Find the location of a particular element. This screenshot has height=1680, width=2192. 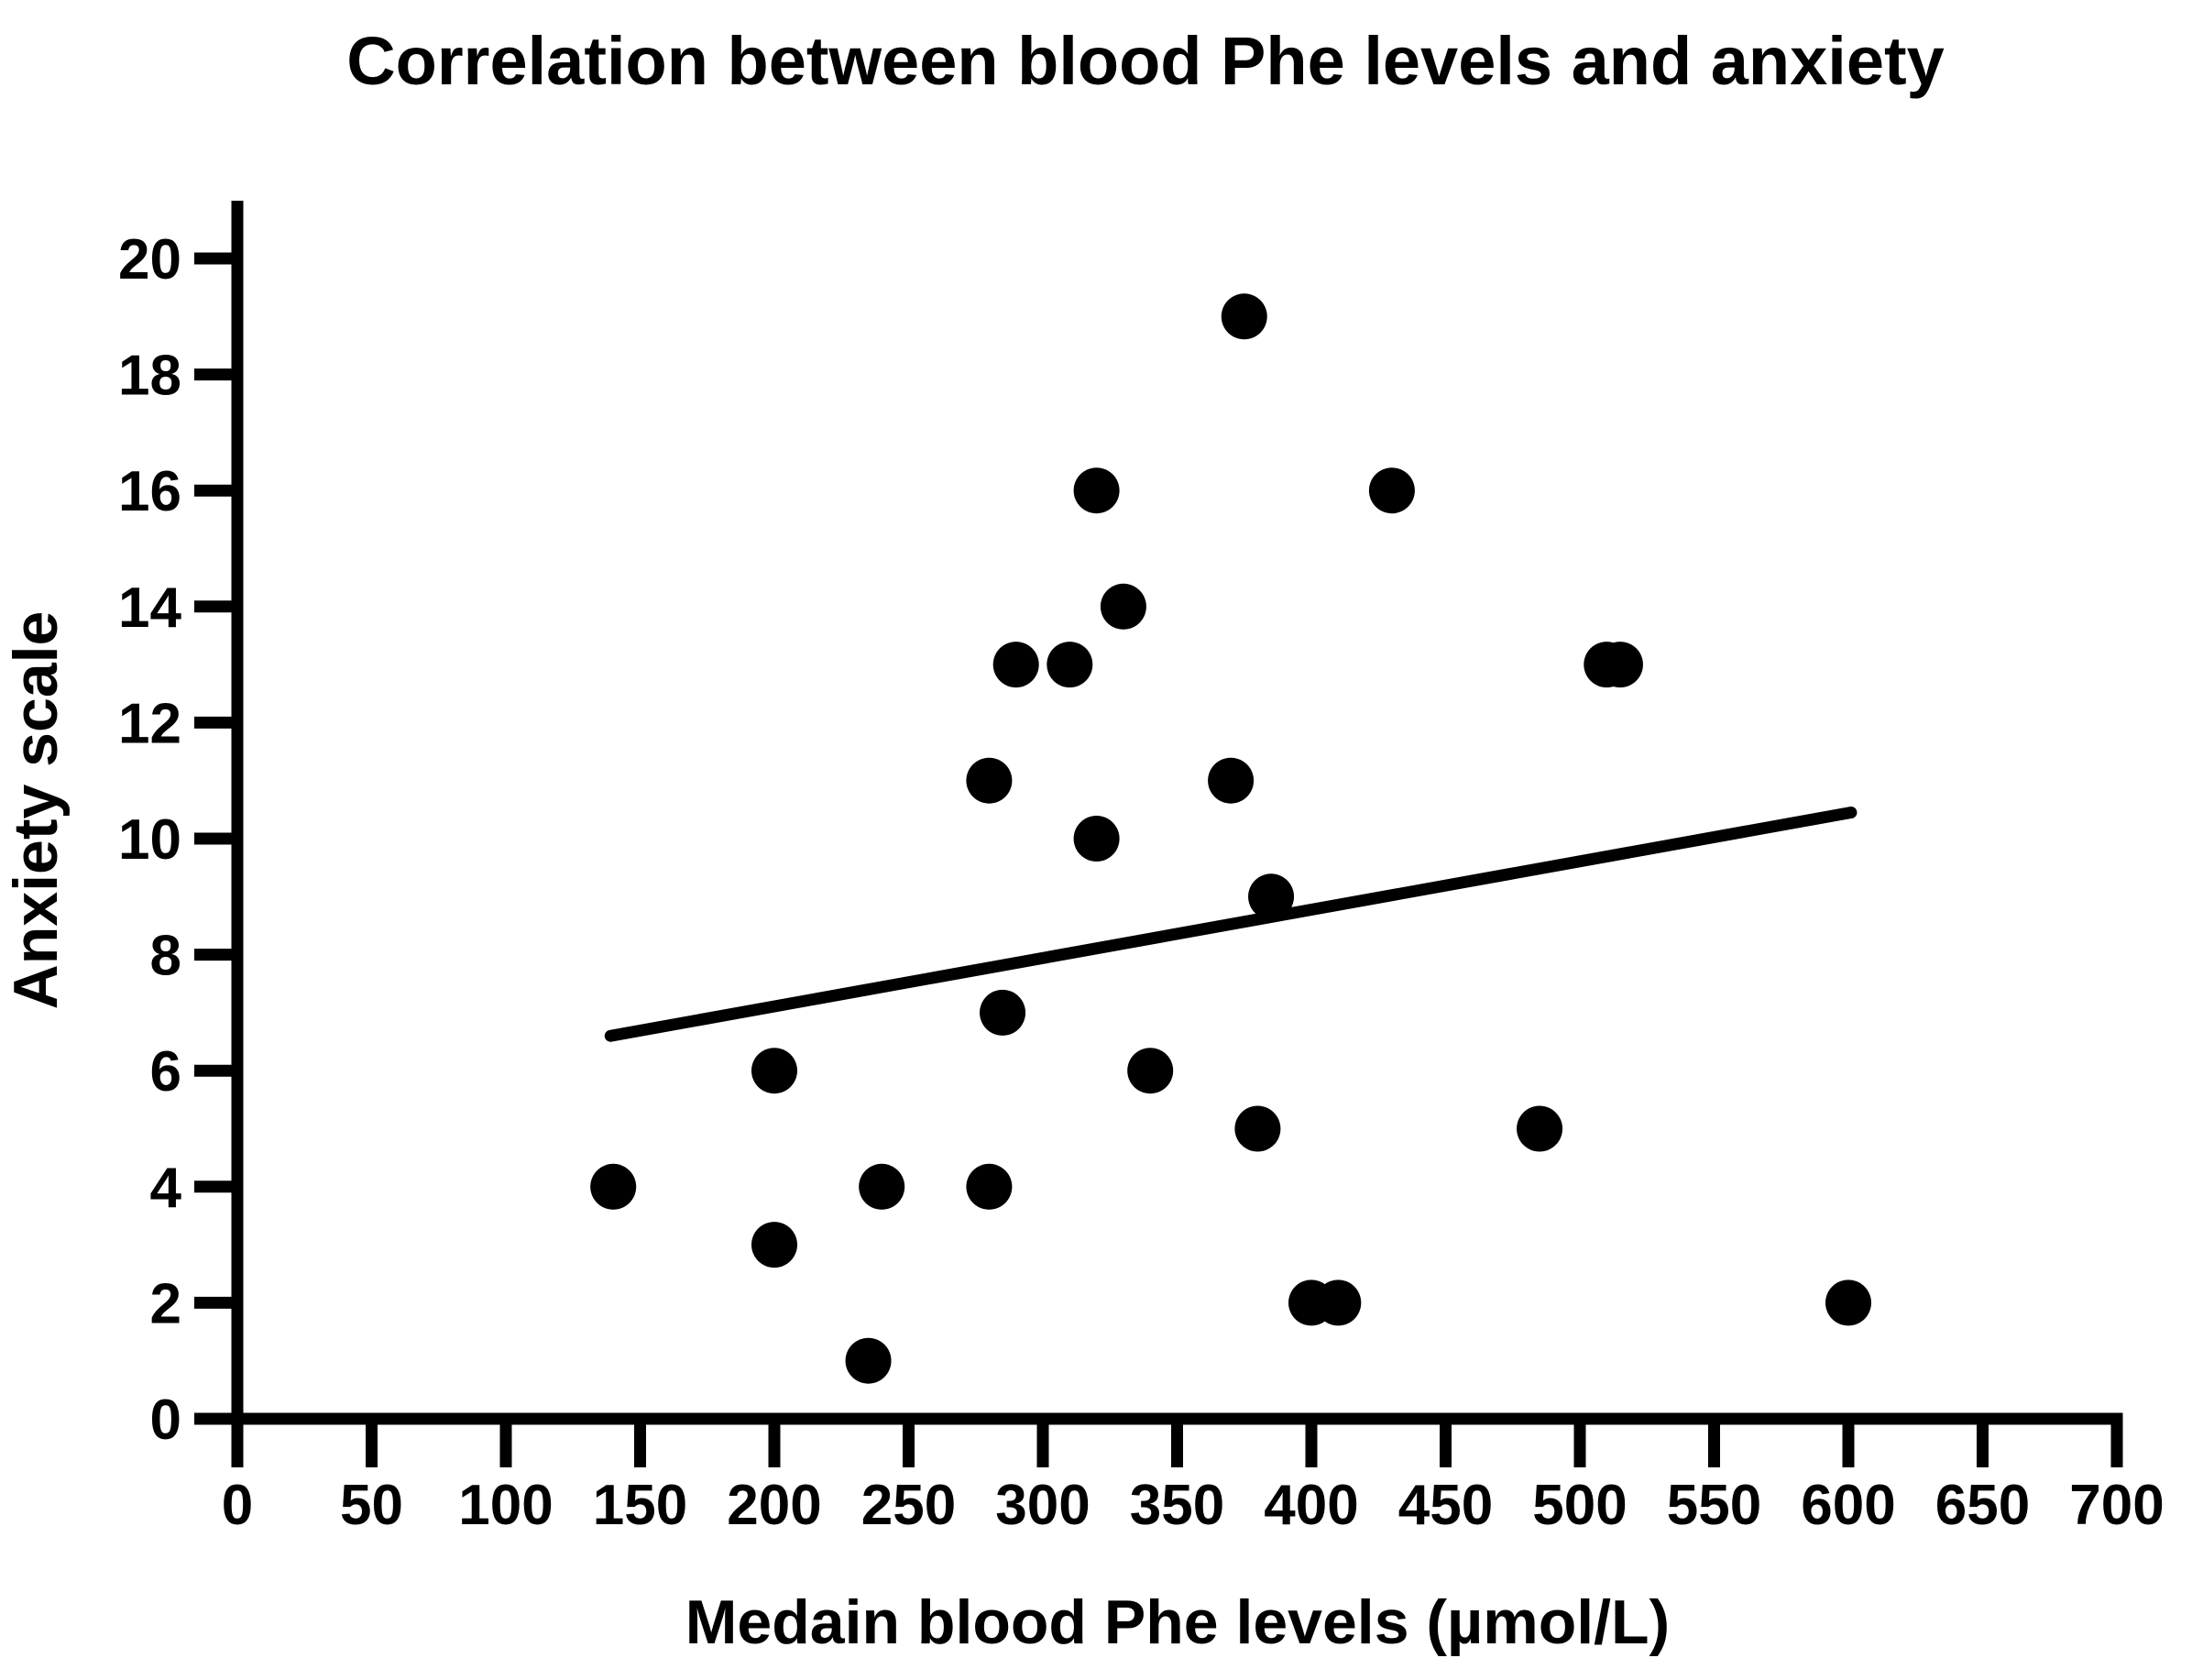

x-tick-label: 250 is located at coordinates (908, 1505).